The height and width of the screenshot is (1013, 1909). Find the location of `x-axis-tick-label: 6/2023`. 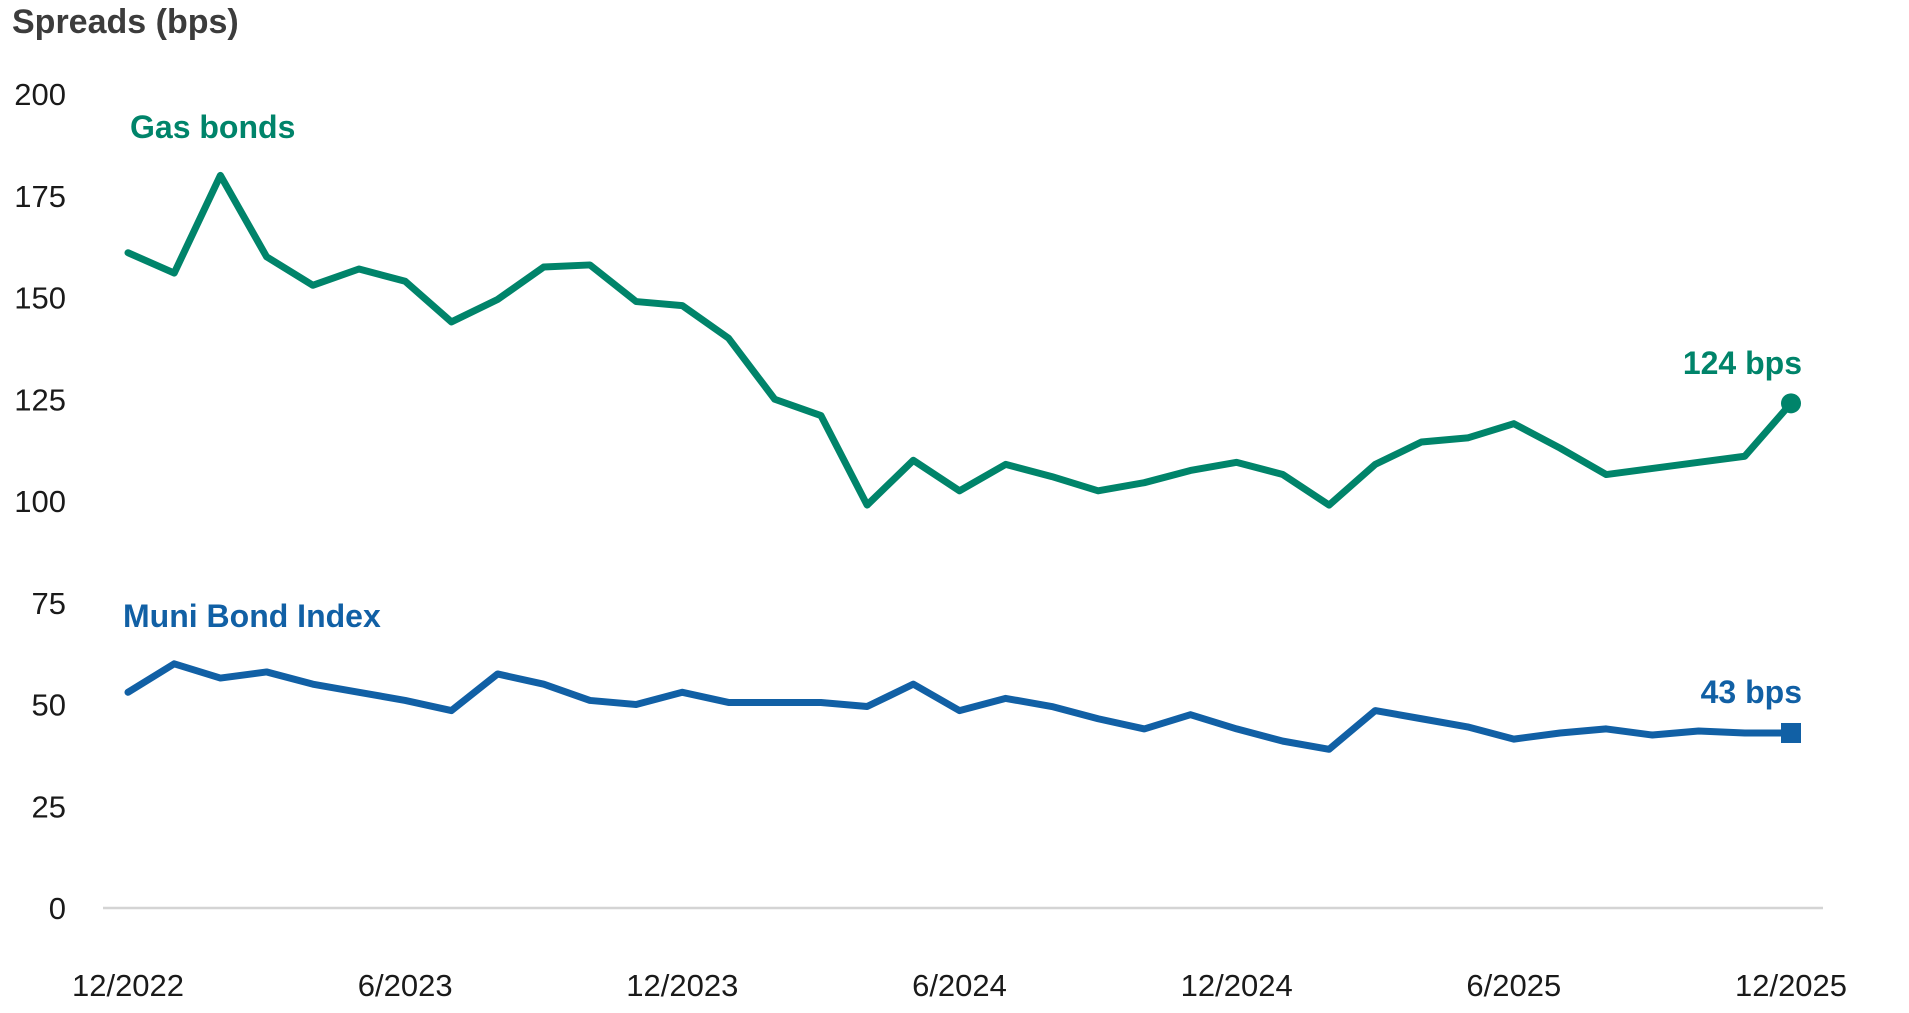

x-axis-tick-label: 6/2023 is located at coordinates (405, 985).